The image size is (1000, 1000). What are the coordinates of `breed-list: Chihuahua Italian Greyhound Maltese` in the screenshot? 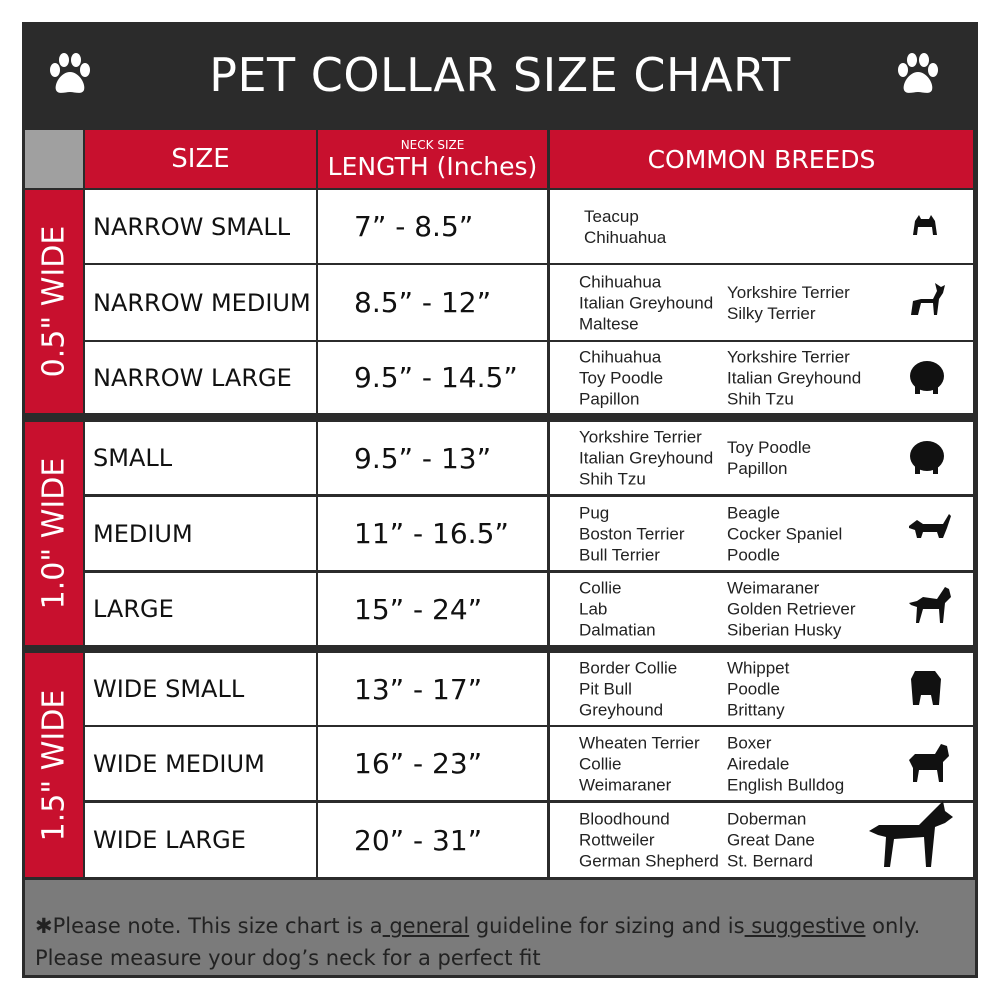 It's located at (646, 302).